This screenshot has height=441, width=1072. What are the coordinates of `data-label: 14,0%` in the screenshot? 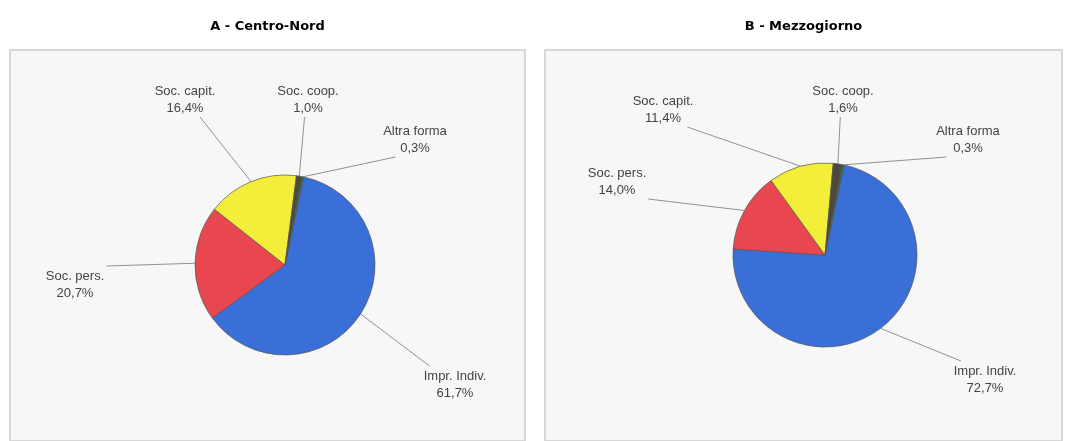 It's located at (617, 189).